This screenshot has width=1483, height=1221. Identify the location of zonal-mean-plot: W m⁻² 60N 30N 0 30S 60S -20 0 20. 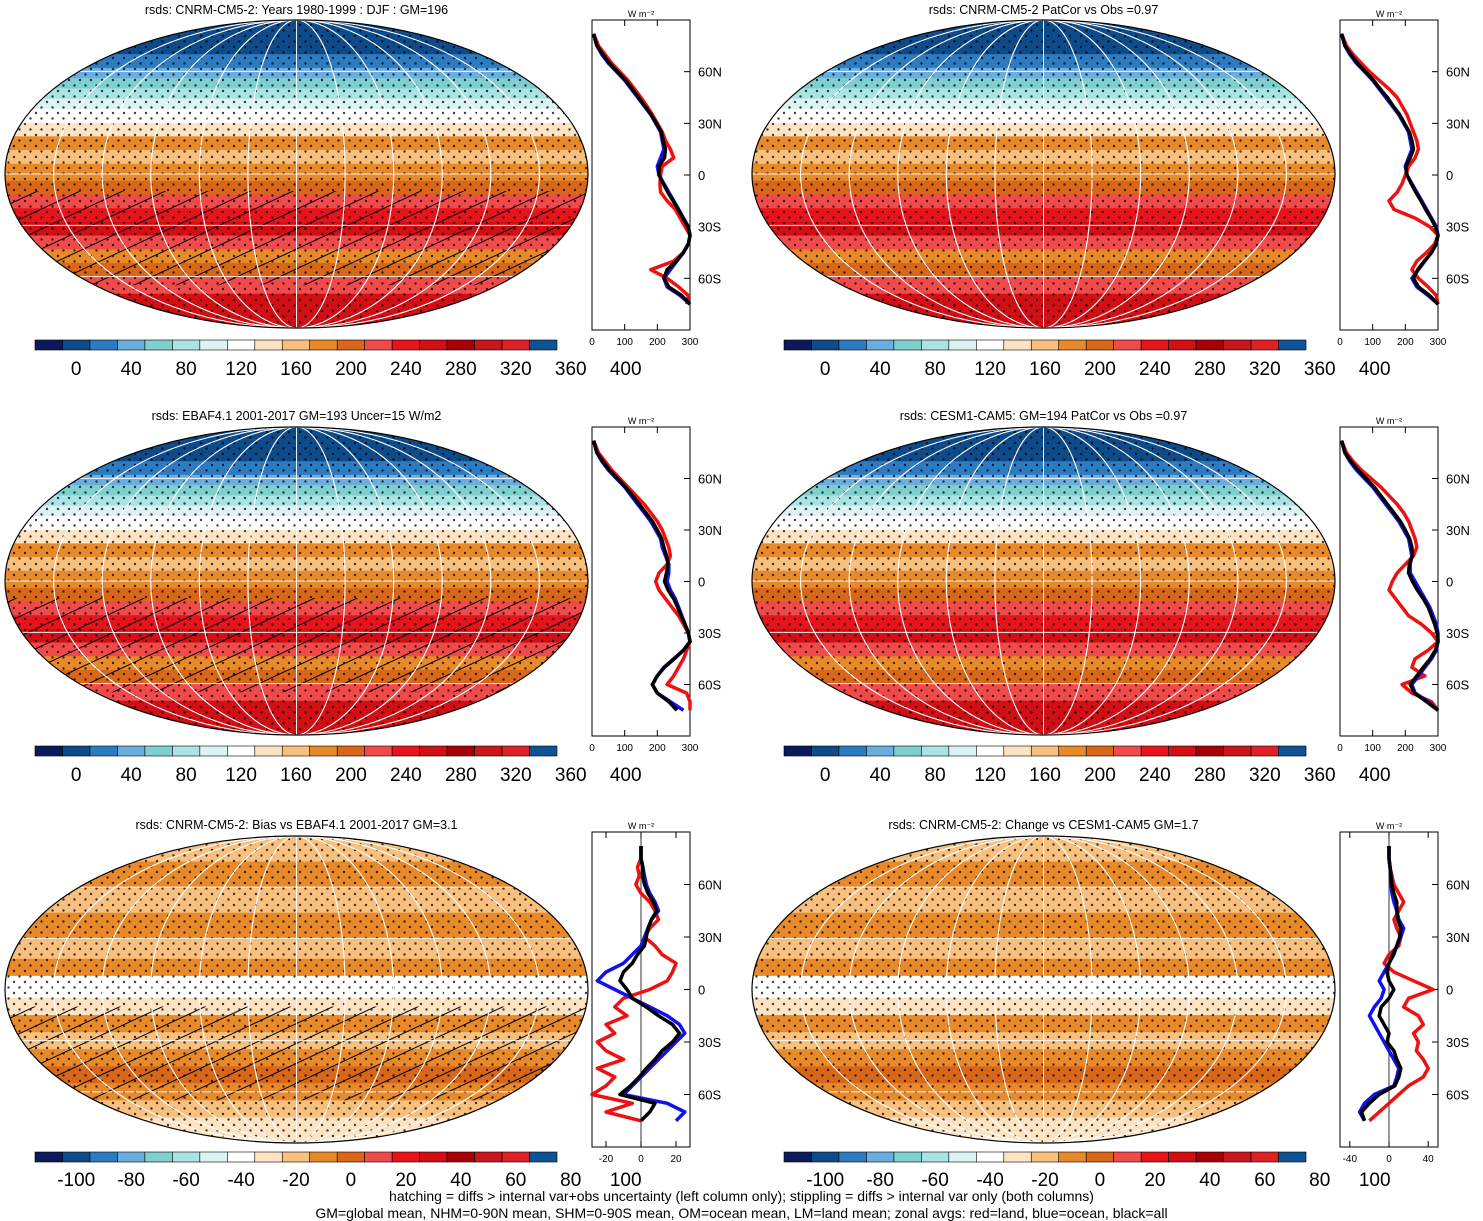
(656, 993).